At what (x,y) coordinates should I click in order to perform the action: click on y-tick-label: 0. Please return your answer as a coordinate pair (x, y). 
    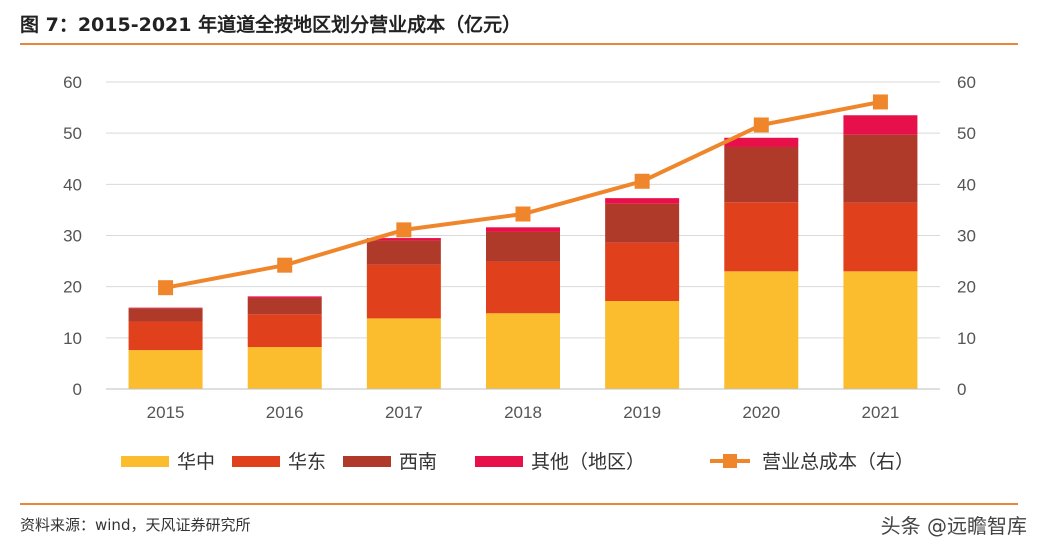
    Looking at the image, I should click on (77, 389).